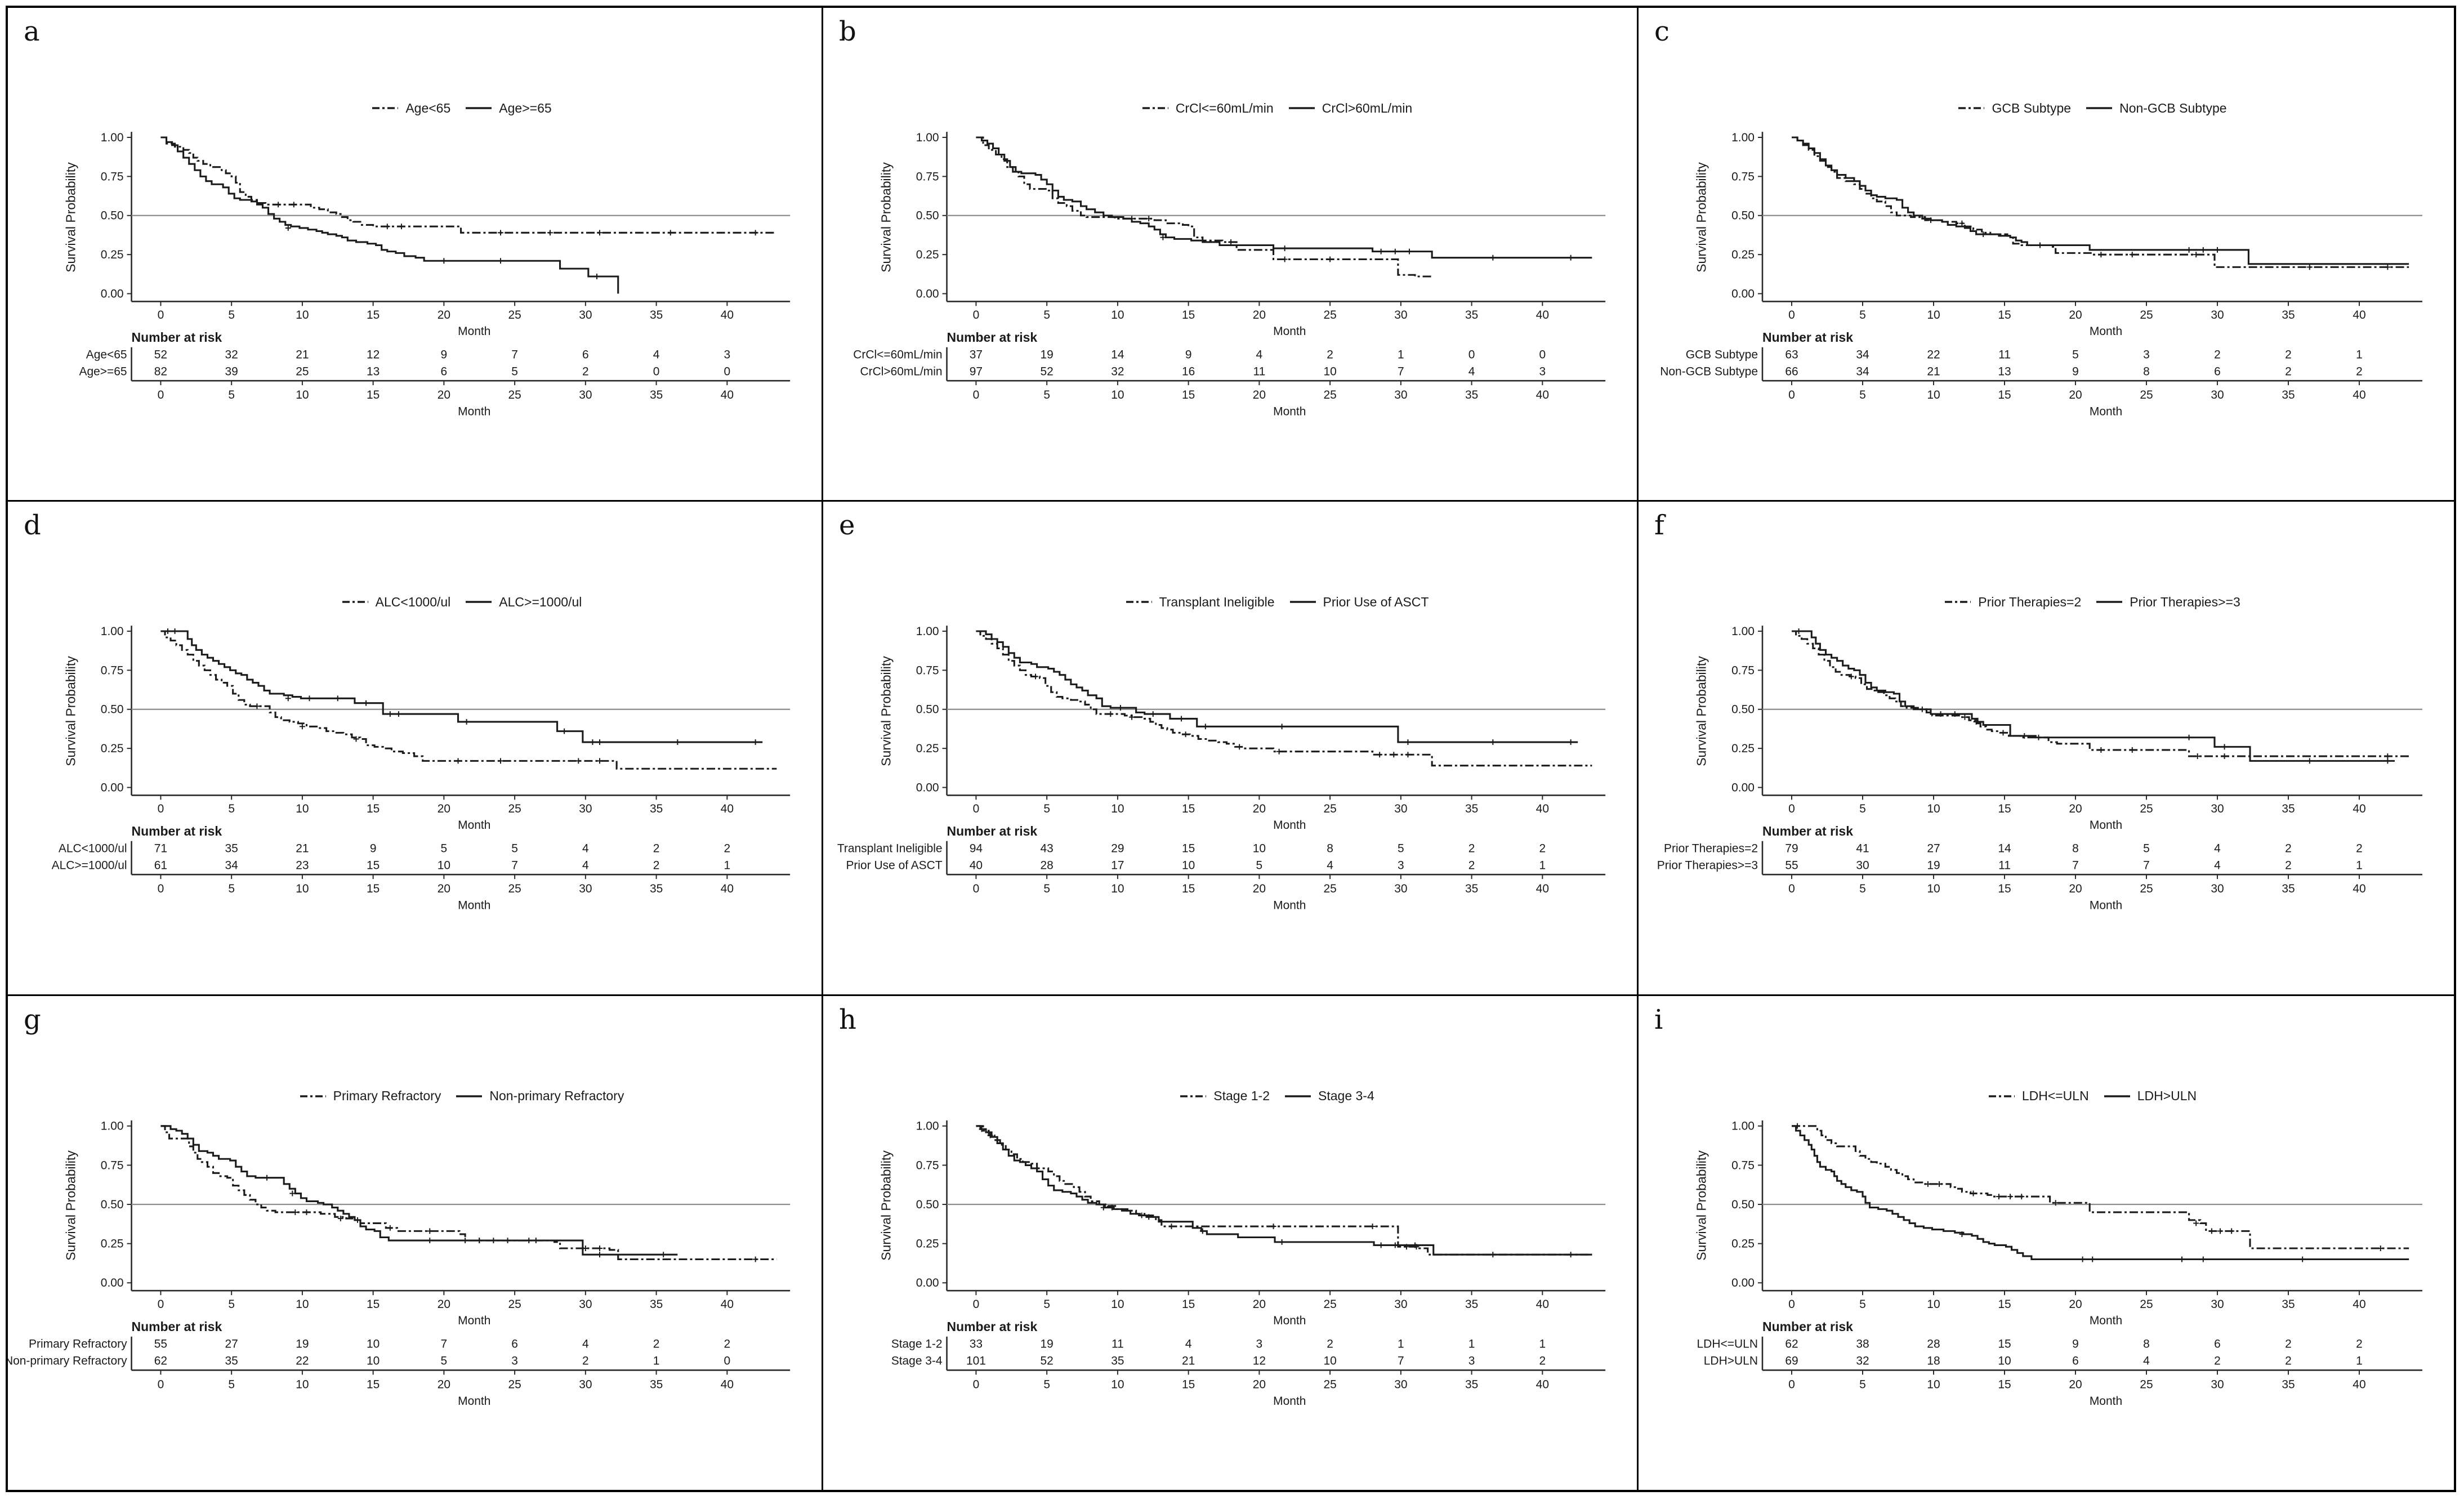  What do you see at coordinates (1792, 865) in the screenshot?
I see `risk-value: 55` at bounding box center [1792, 865].